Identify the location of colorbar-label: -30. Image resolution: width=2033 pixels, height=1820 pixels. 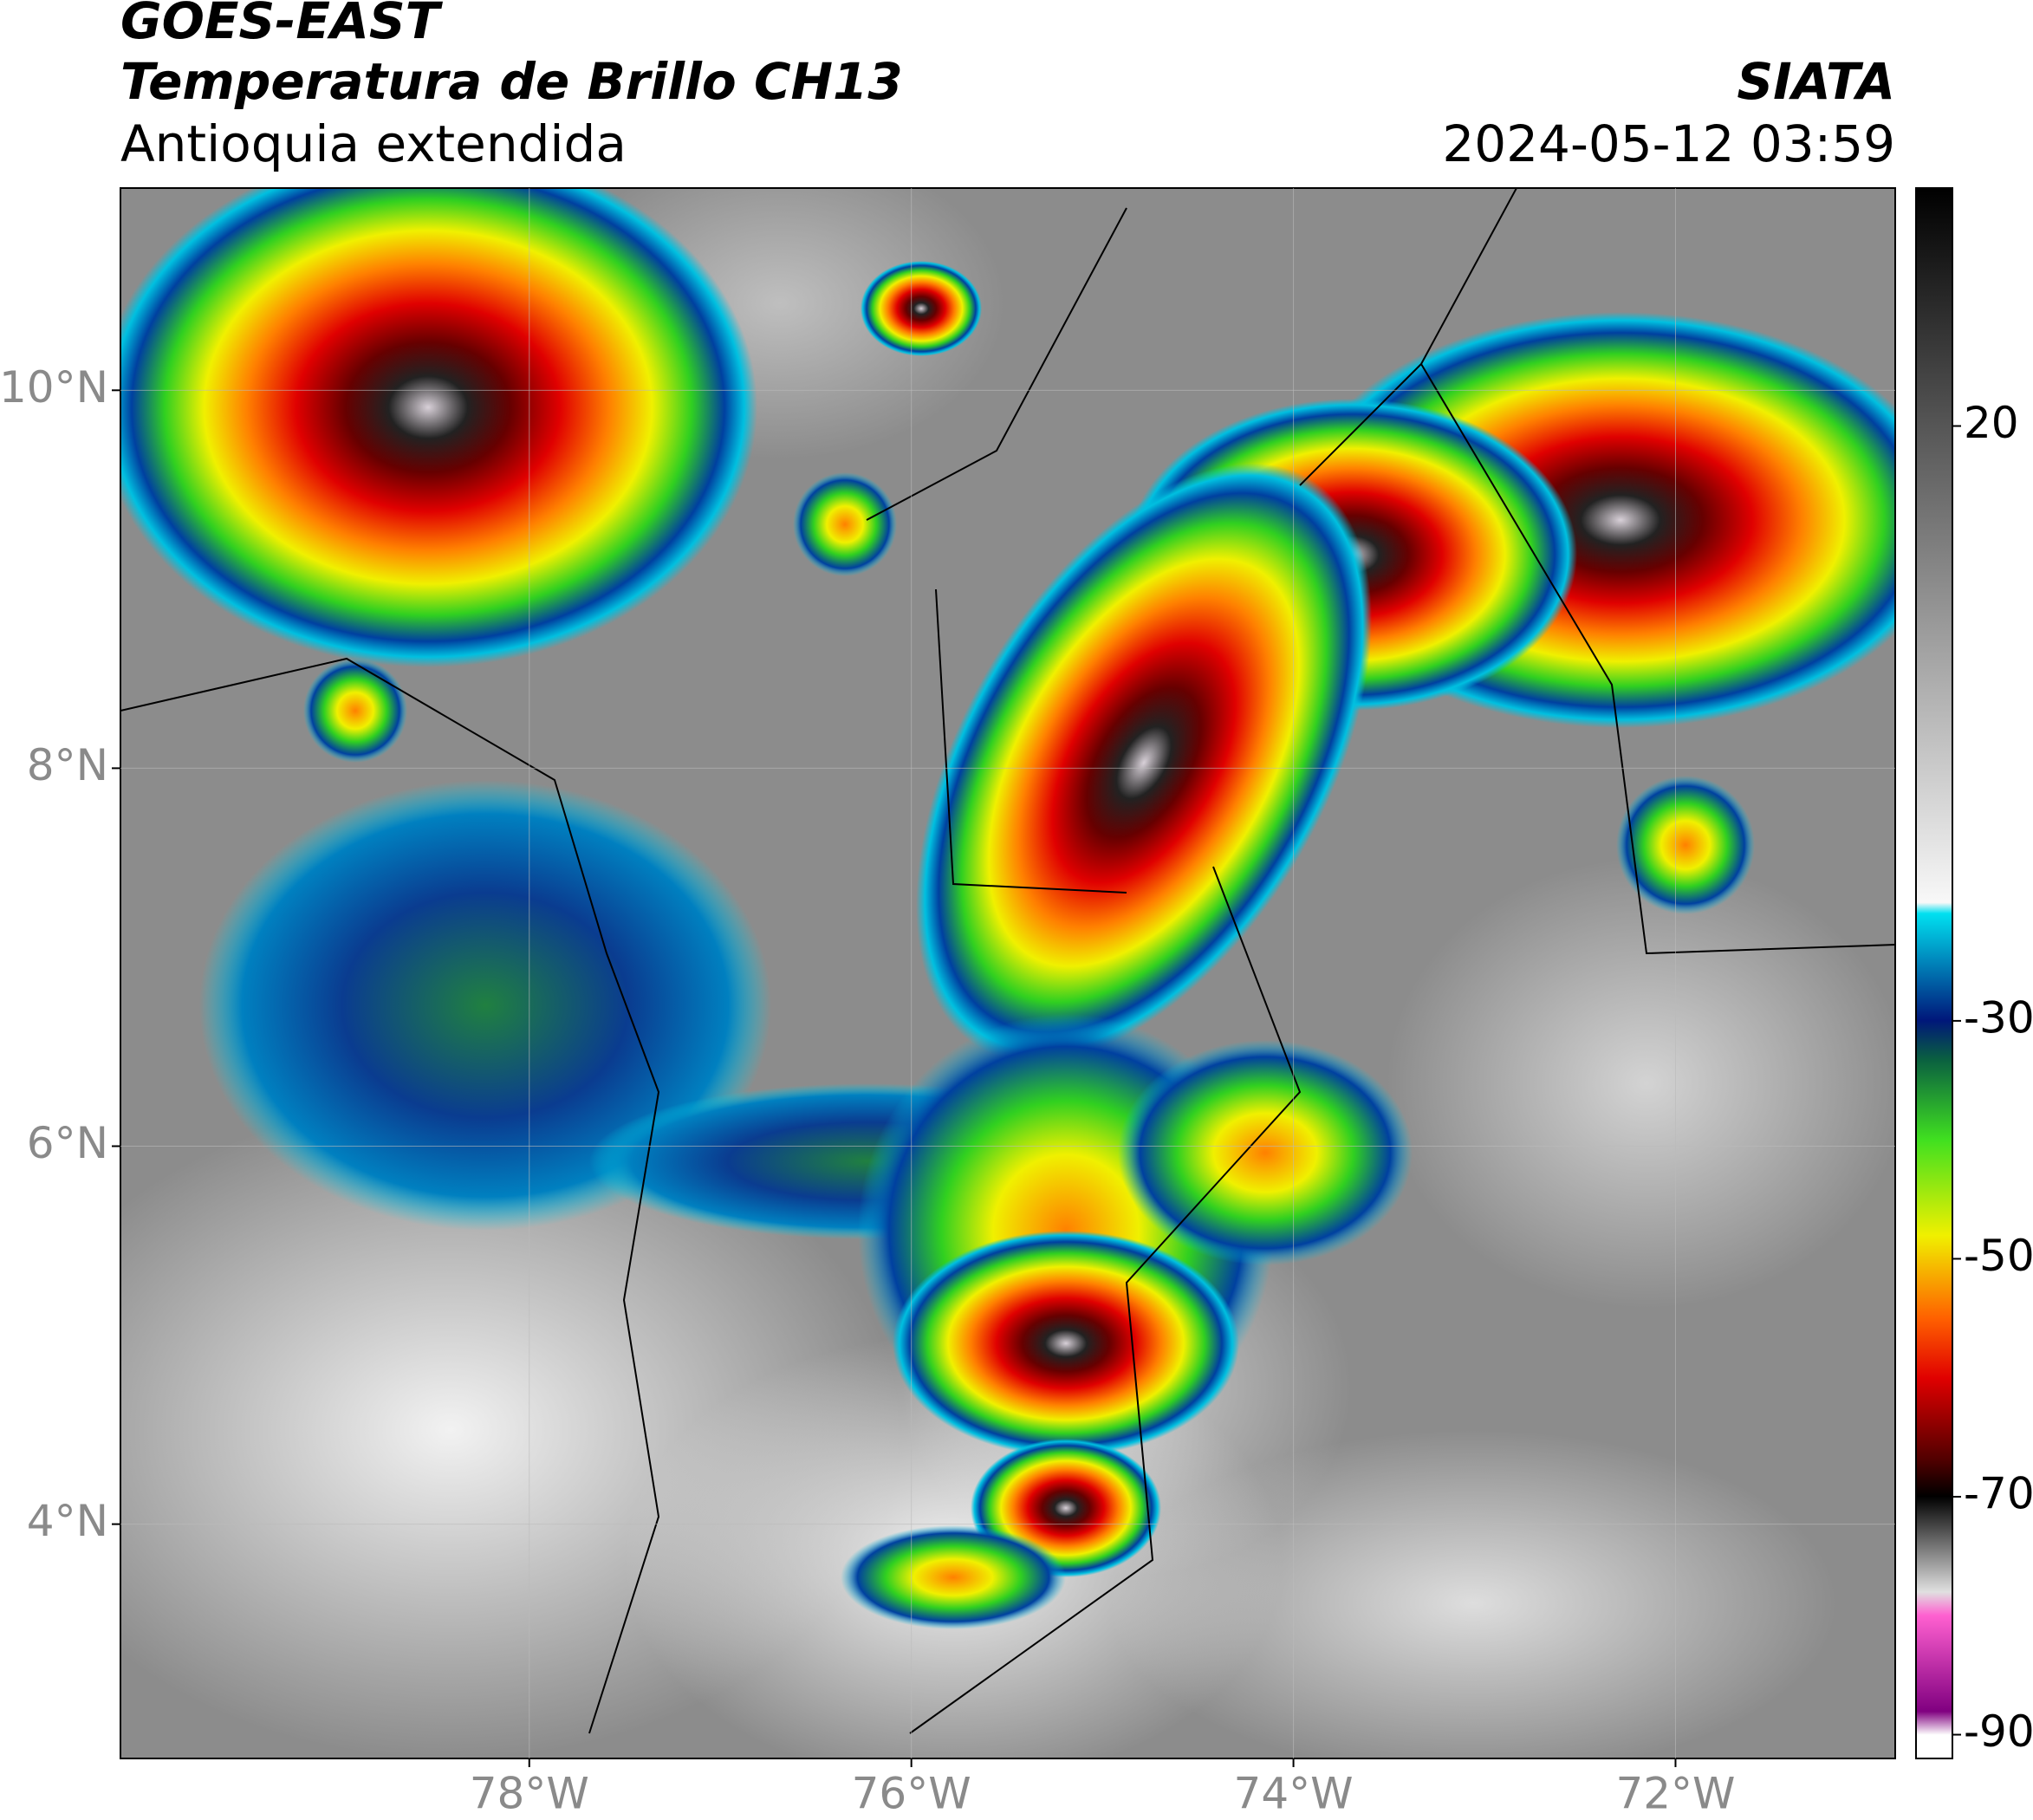
(1998, 1017).